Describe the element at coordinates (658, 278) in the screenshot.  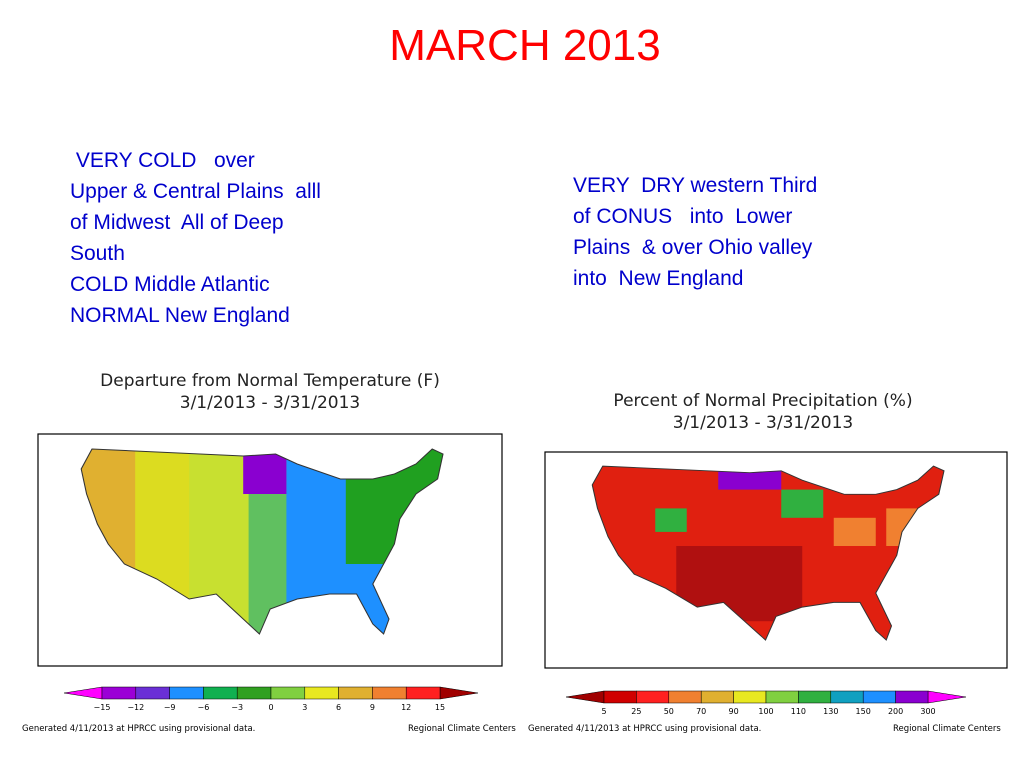
I see `text-line: into New England` at that location.